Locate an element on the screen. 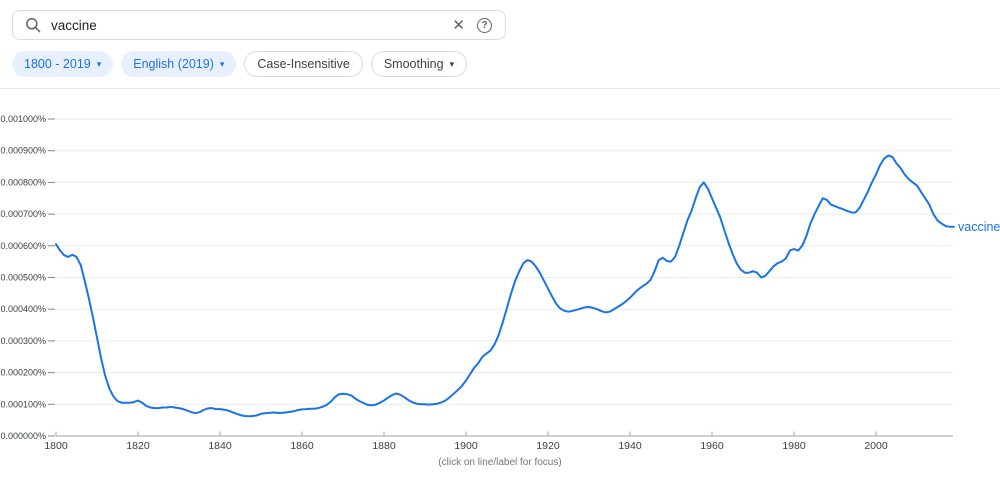 The image size is (1000, 484). chip-year-range-label: 1800 - 2019 is located at coordinates (57, 64).